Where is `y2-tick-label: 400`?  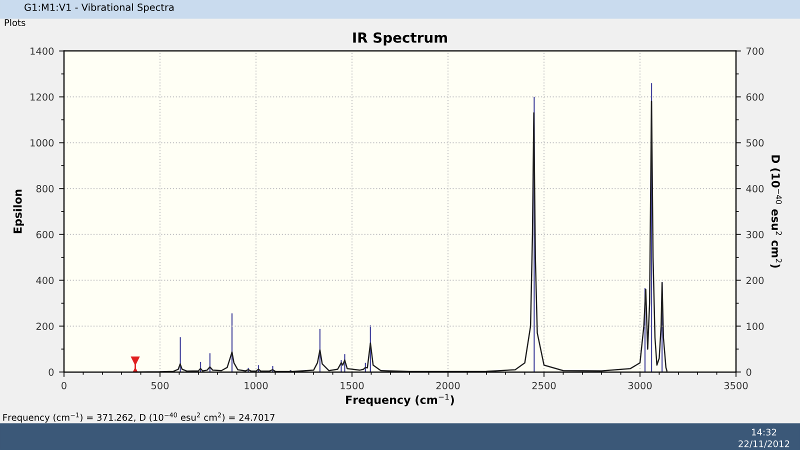 y2-tick-label: 400 is located at coordinates (755, 188).